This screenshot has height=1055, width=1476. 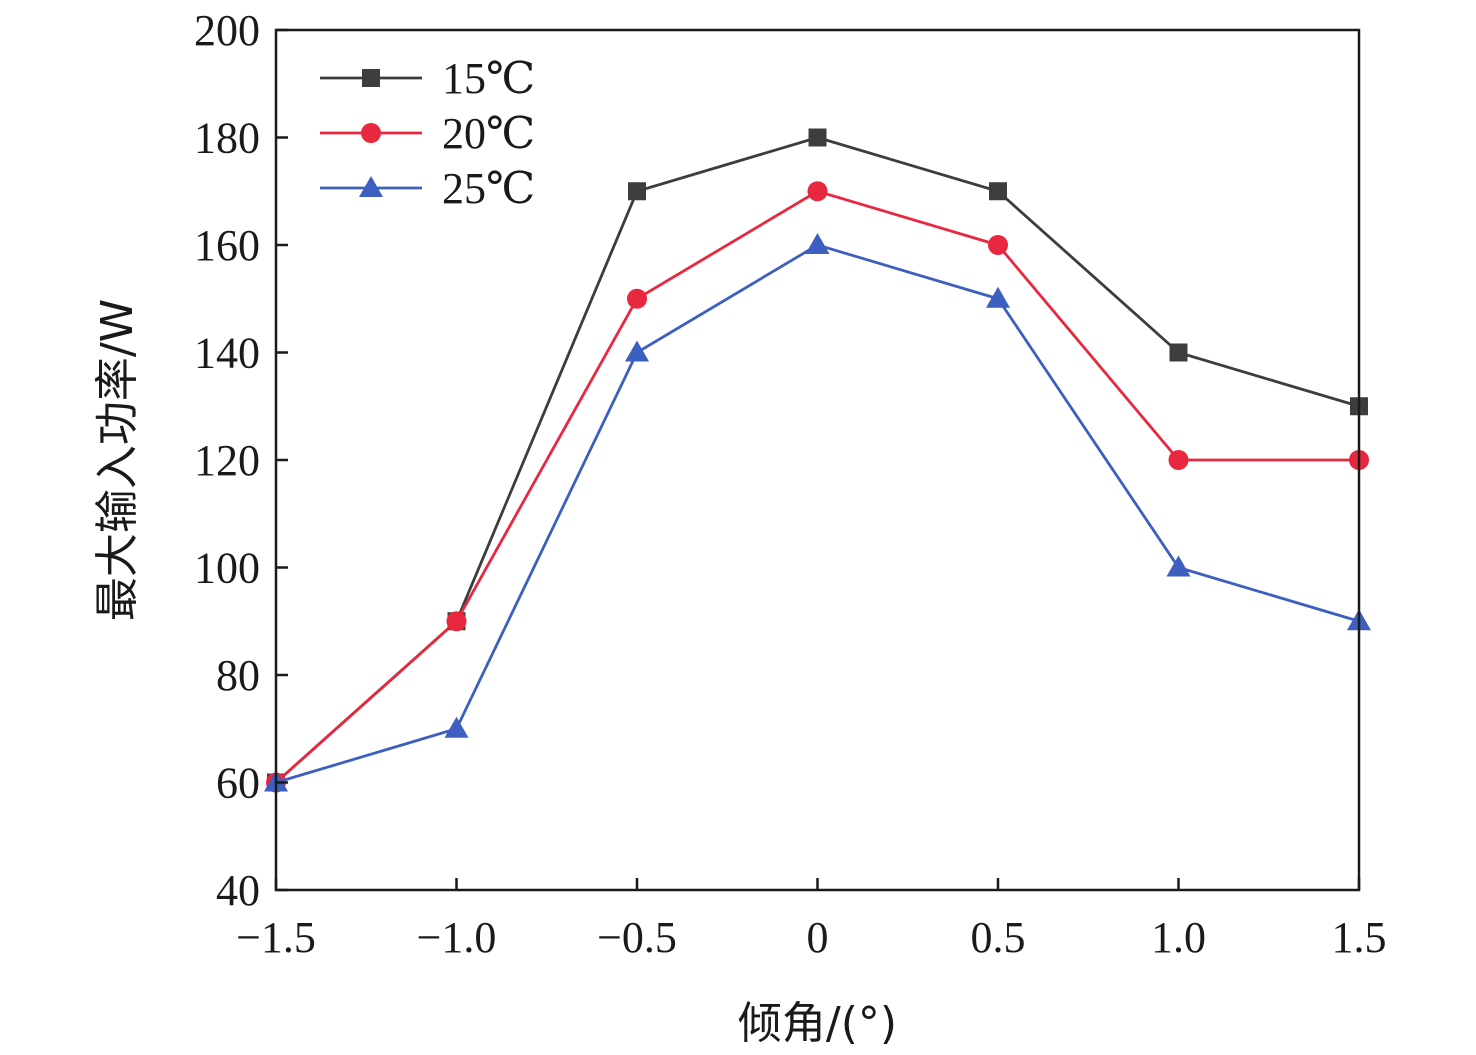 I want to click on y-tick-label: 120, so click(x=227, y=460).